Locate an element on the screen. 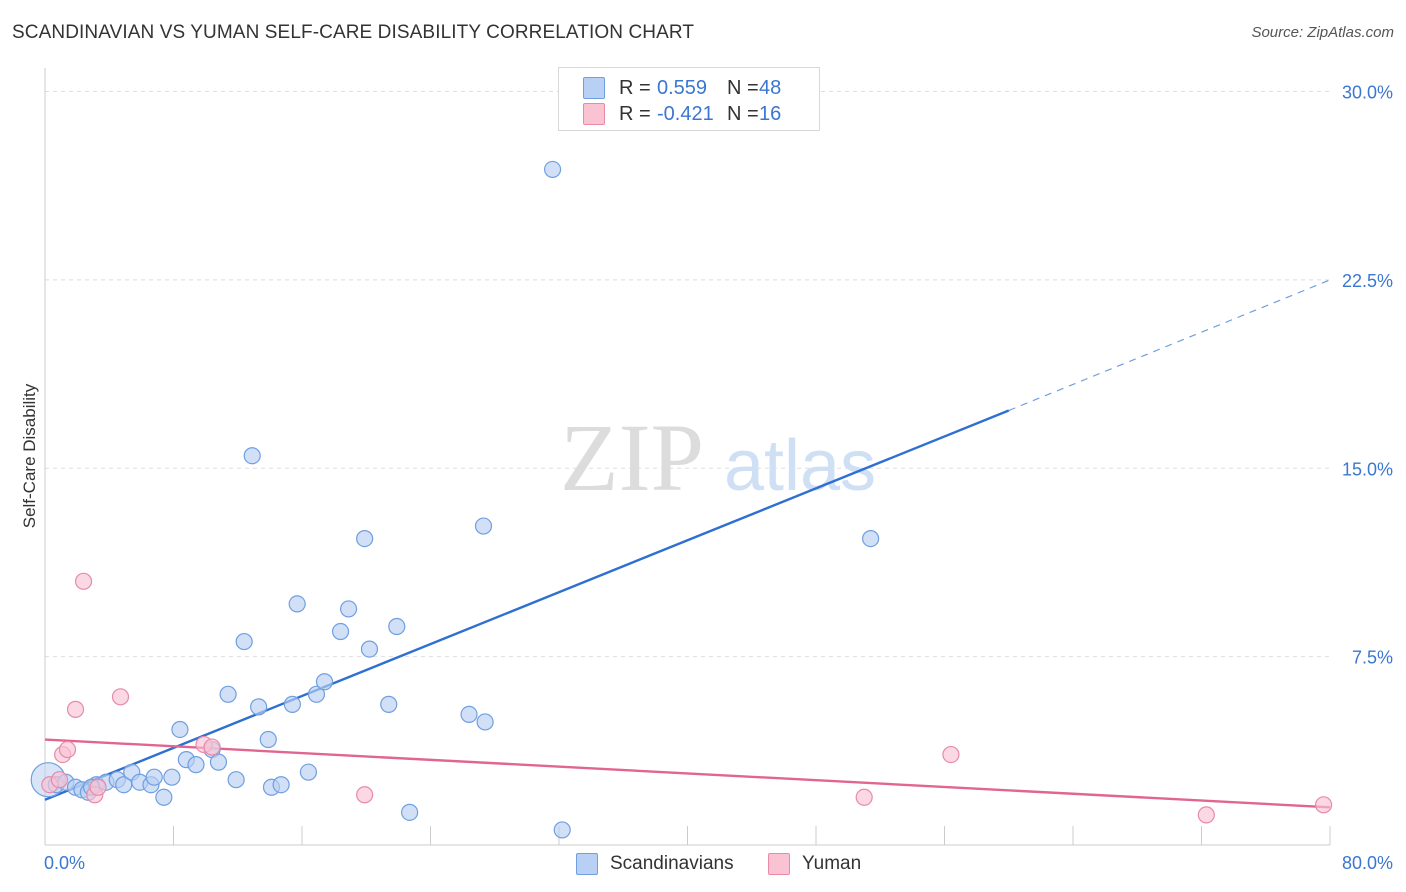  legend-n-value: 48 is located at coordinates (770, 87).